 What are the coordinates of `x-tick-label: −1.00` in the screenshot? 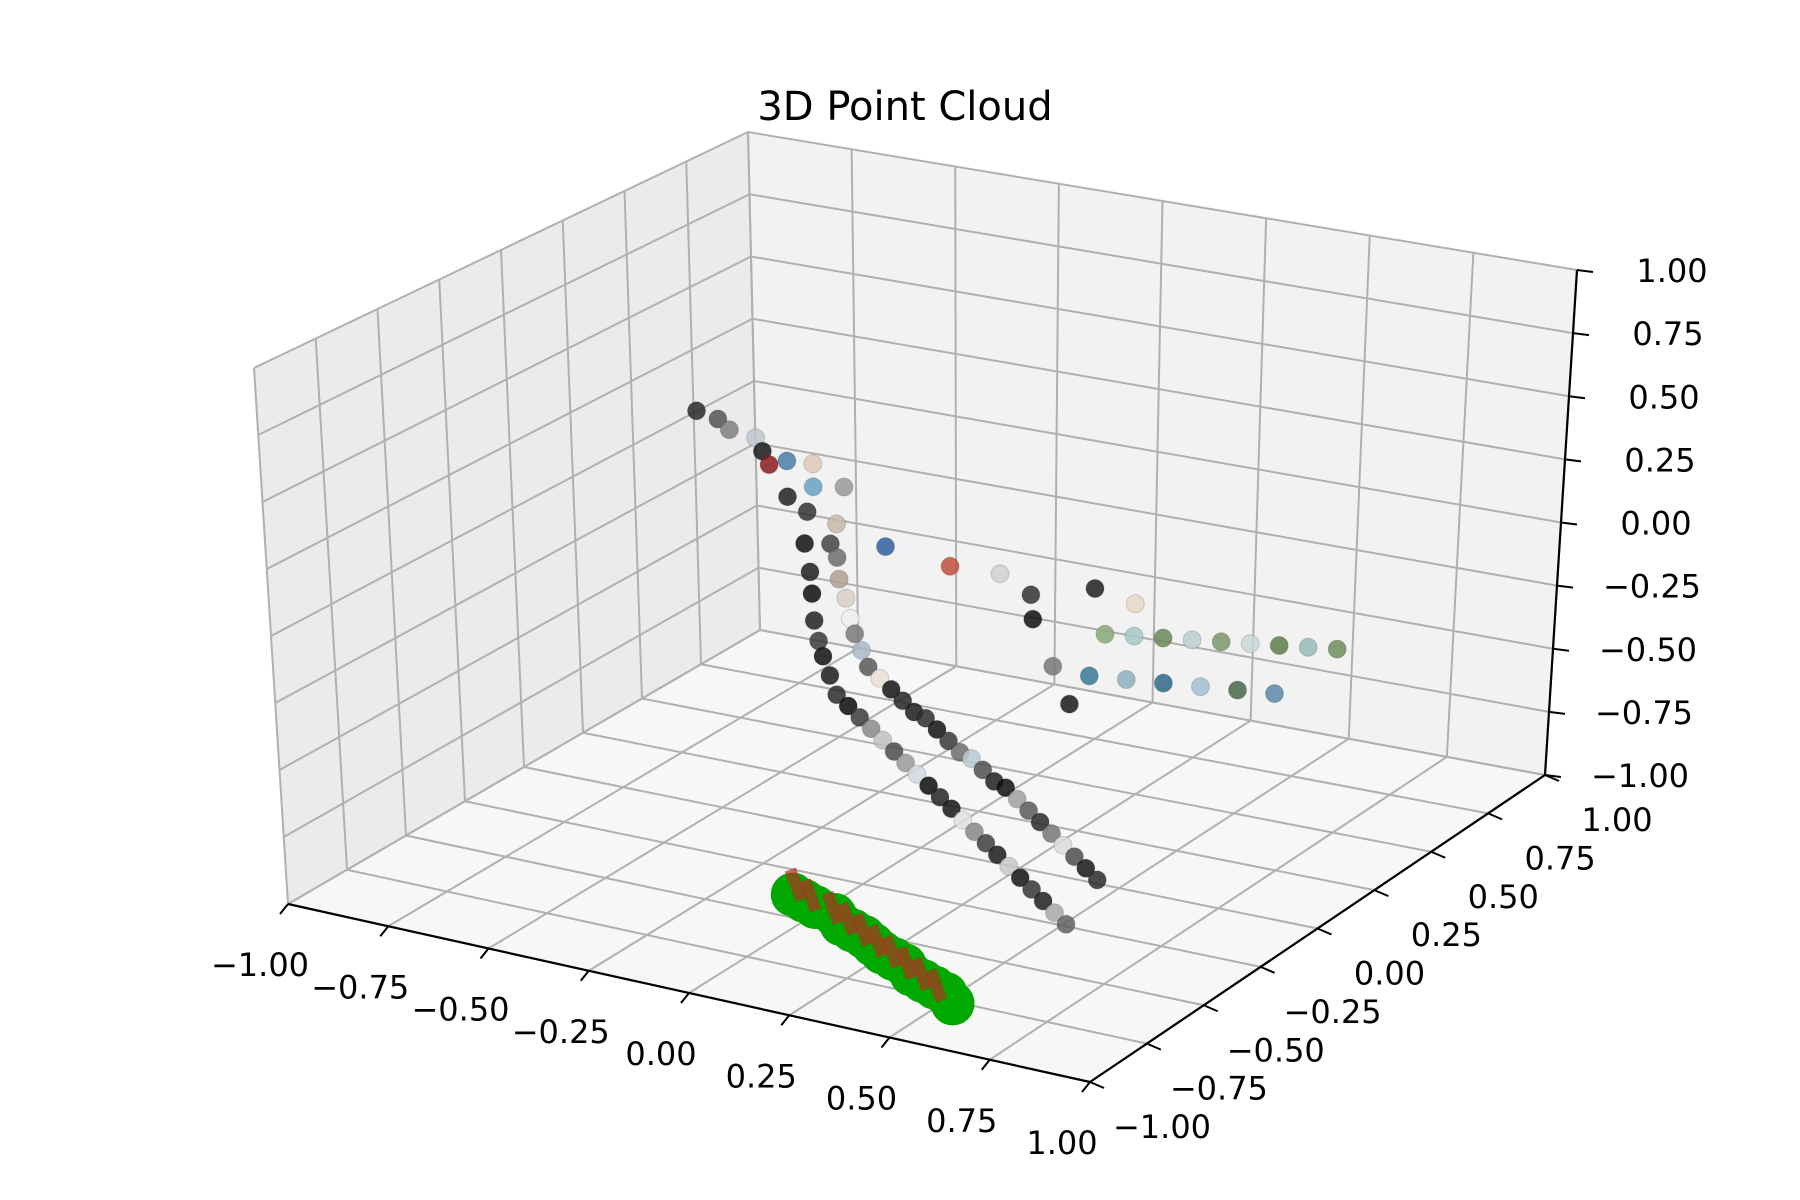 It's located at (260, 965).